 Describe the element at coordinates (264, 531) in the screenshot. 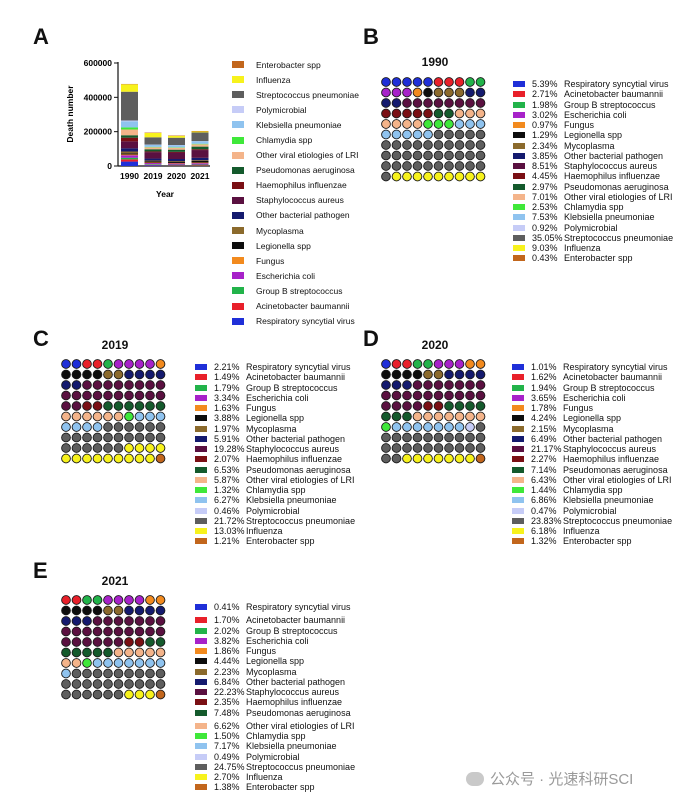

I see `legend-label: Influenza` at that location.